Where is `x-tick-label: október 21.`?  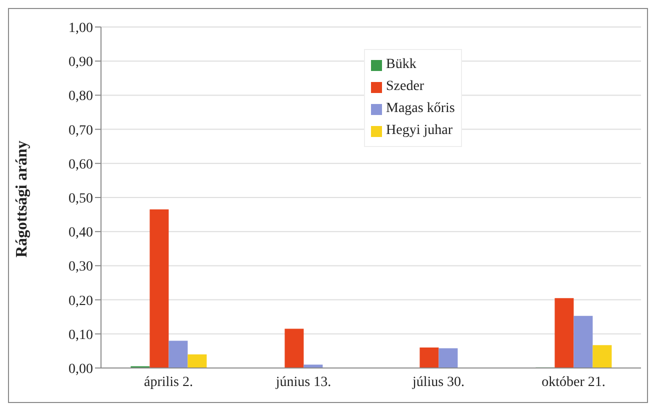 x-tick-label: október 21. is located at coordinates (574, 382).